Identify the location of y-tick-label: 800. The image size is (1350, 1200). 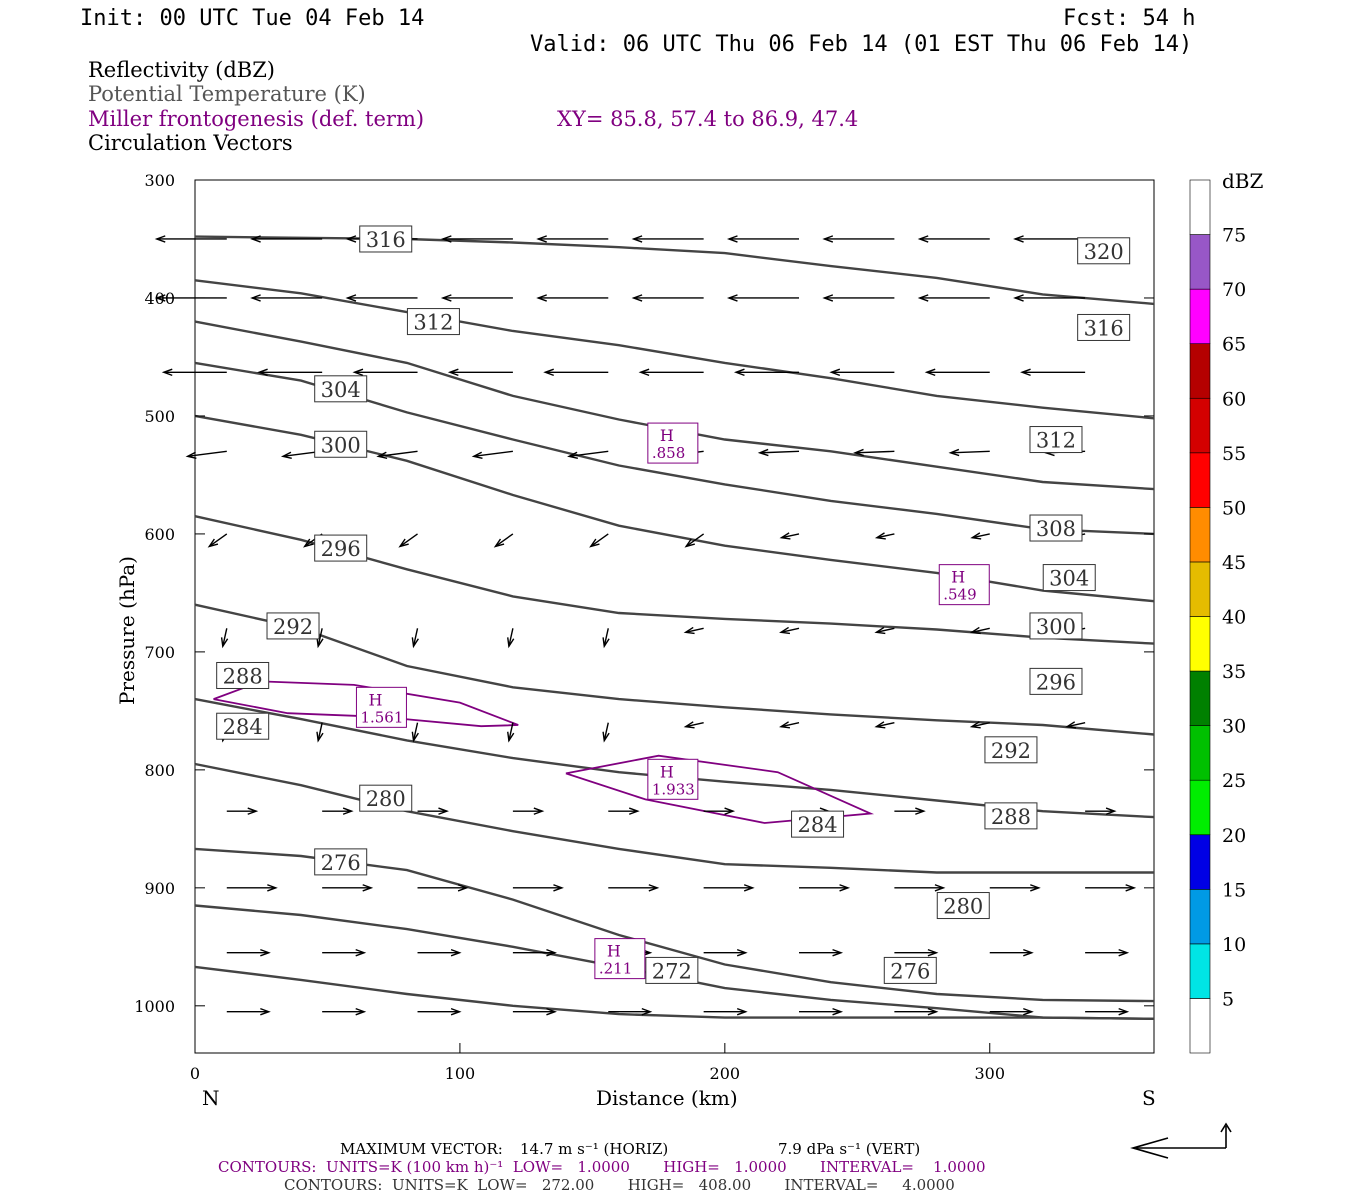
(159, 770).